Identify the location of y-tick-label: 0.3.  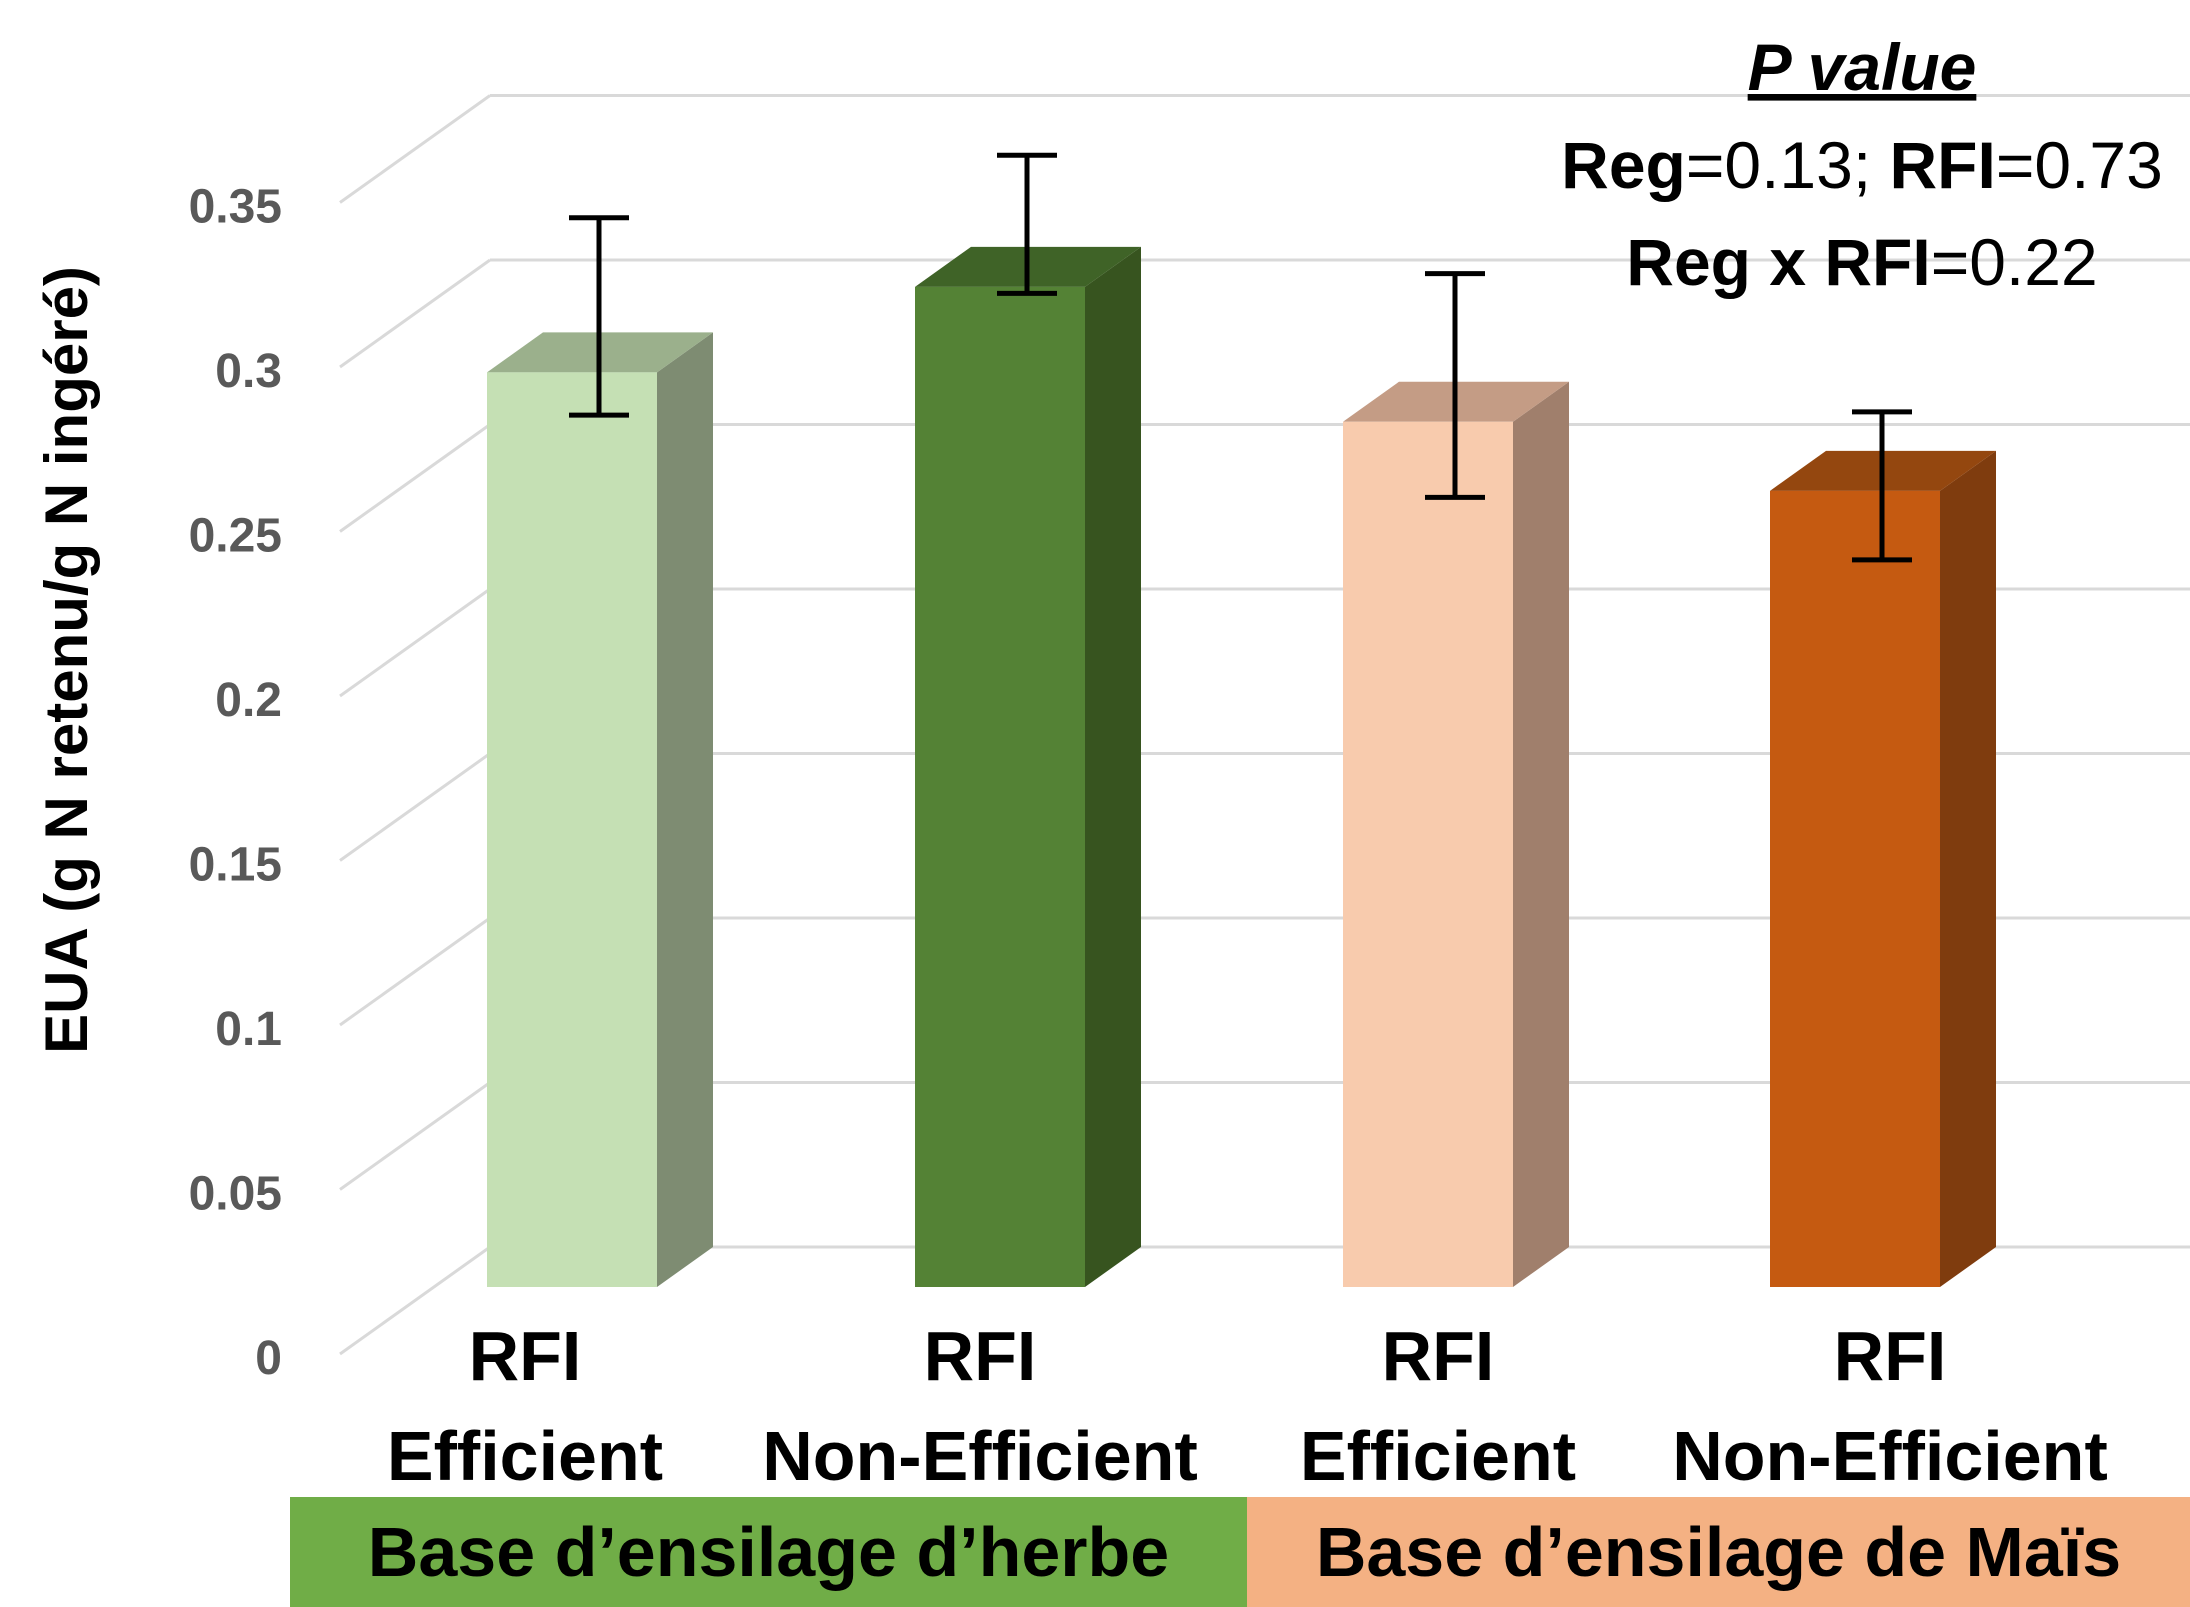
(248, 371).